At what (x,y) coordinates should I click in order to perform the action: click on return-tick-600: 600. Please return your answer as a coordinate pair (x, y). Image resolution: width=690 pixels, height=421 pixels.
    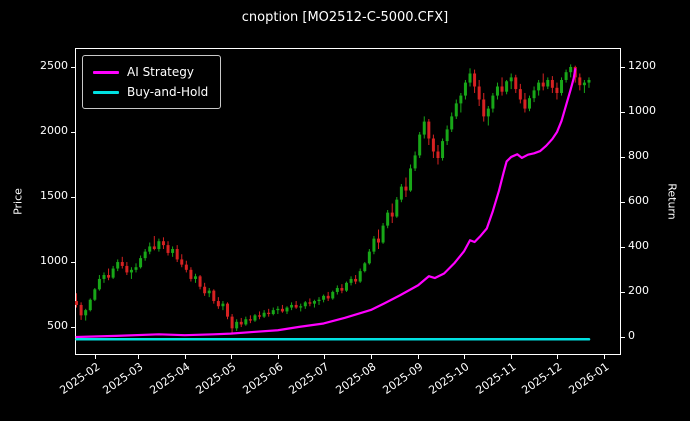
    Looking at the image, I should click on (638, 200).